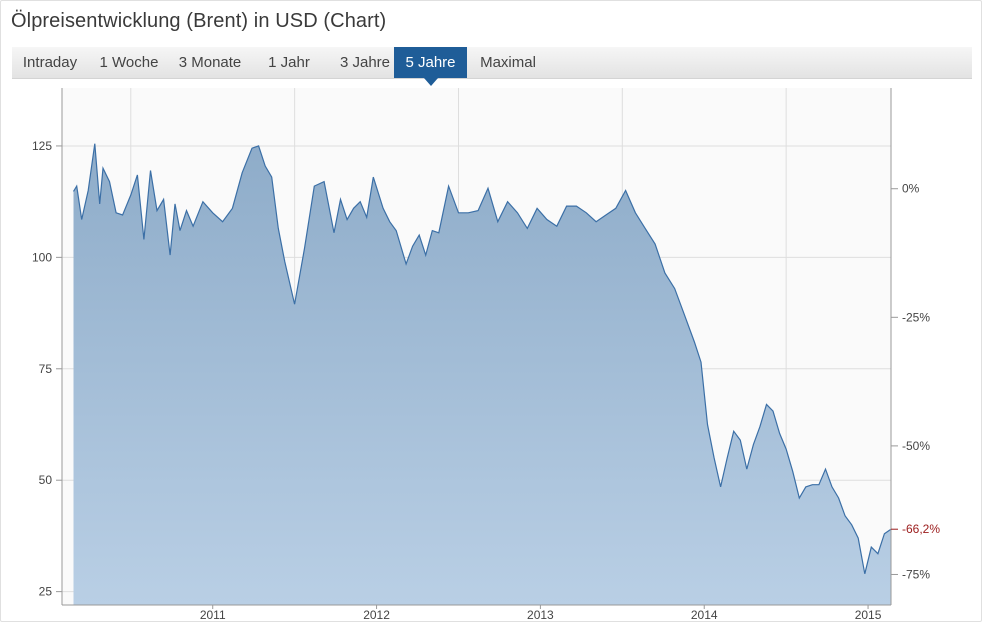 This screenshot has width=983, height=623. Describe the element at coordinates (365, 62) in the screenshot. I see `tab-3-jahre: 3 Jahre` at that location.